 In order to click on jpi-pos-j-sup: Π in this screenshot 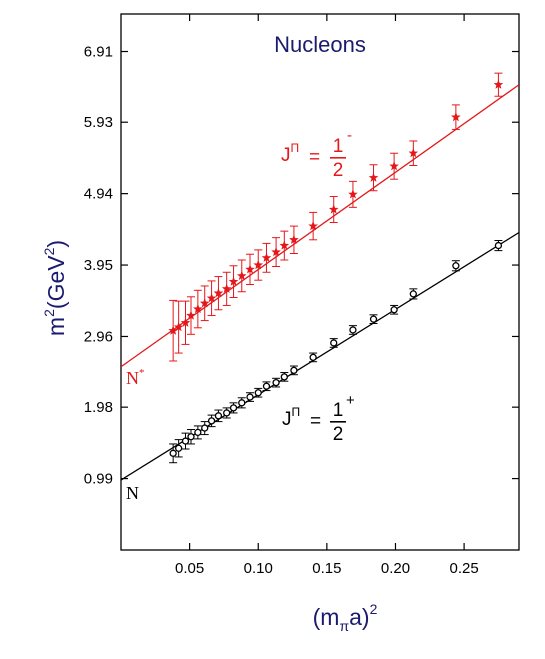, I will do `click(296, 412)`.